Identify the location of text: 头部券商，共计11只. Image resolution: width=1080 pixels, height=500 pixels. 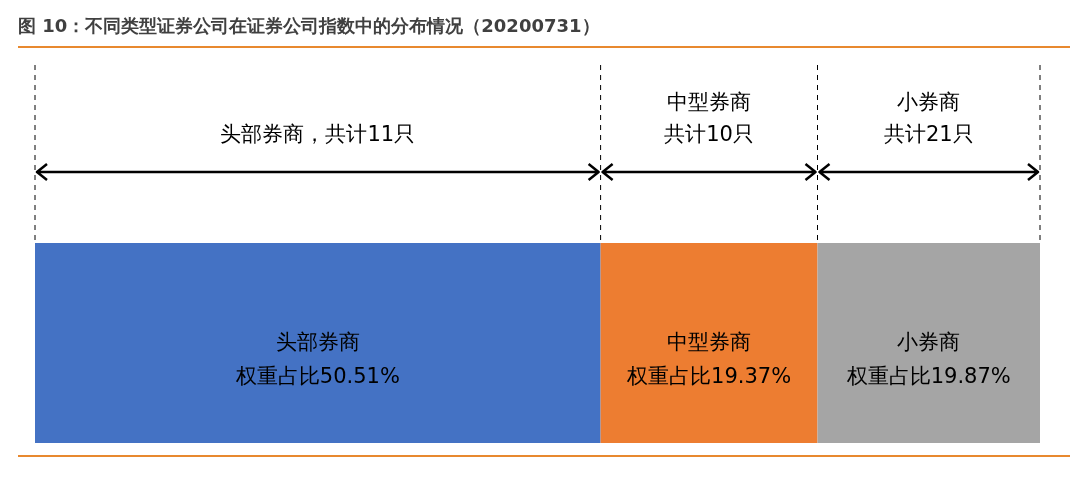
(318, 134).